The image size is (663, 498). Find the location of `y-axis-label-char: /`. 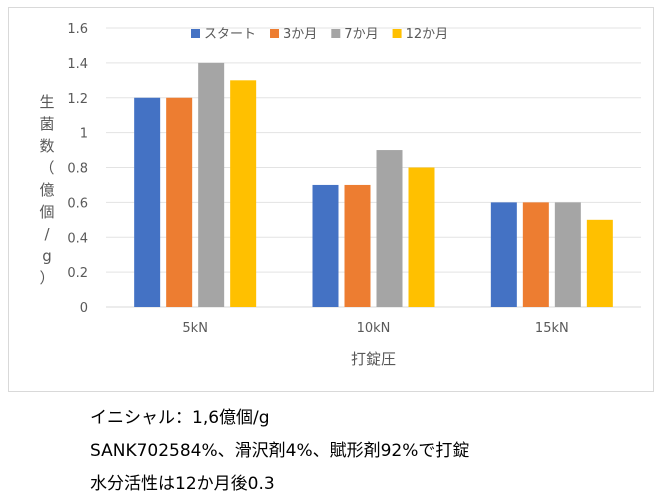

y-axis-label-char: / is located at coordinates (47, 234).